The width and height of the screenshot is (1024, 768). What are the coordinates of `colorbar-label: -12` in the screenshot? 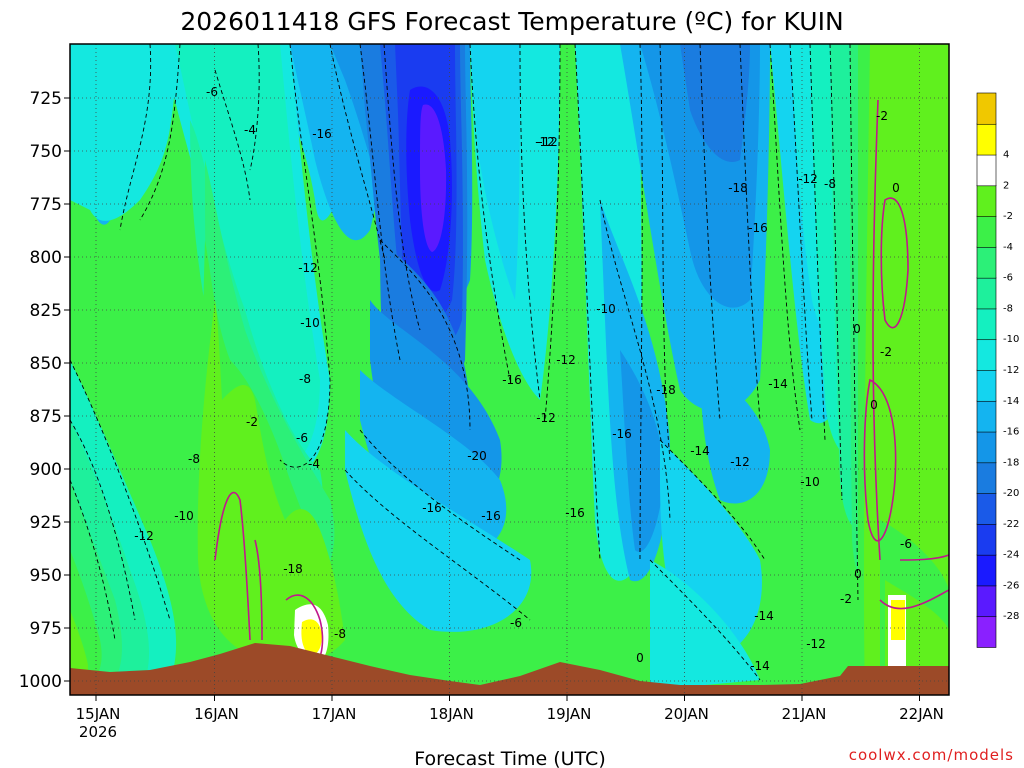 It's located at (1011, 370).